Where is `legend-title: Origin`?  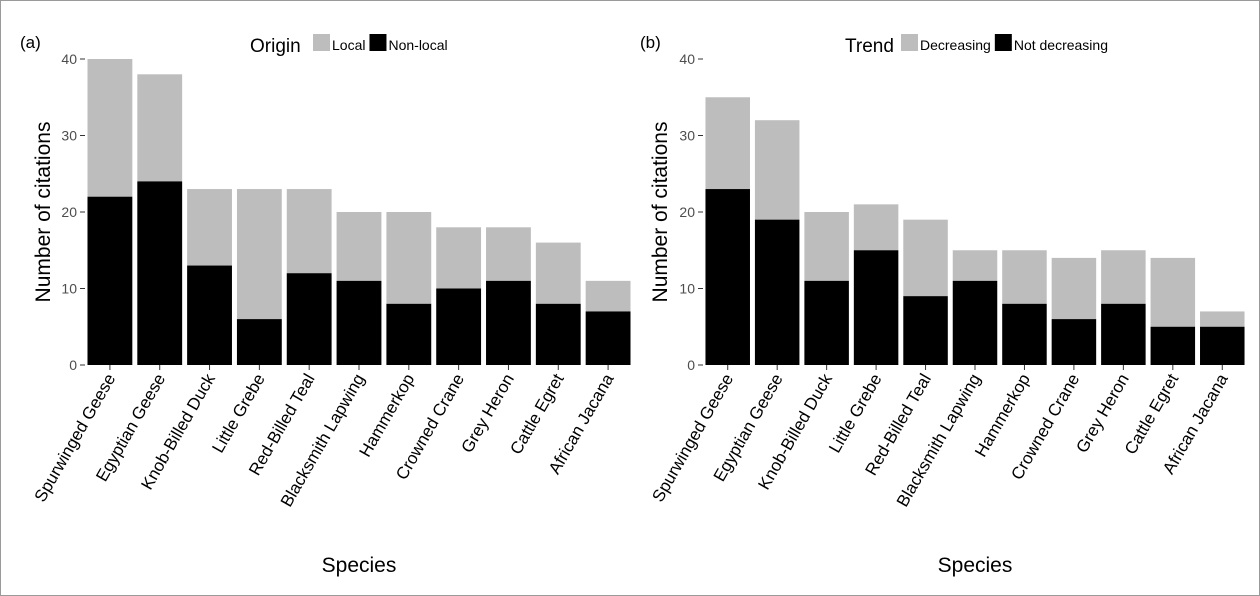 legend-title: Origin is located at coordinates (275, 46).